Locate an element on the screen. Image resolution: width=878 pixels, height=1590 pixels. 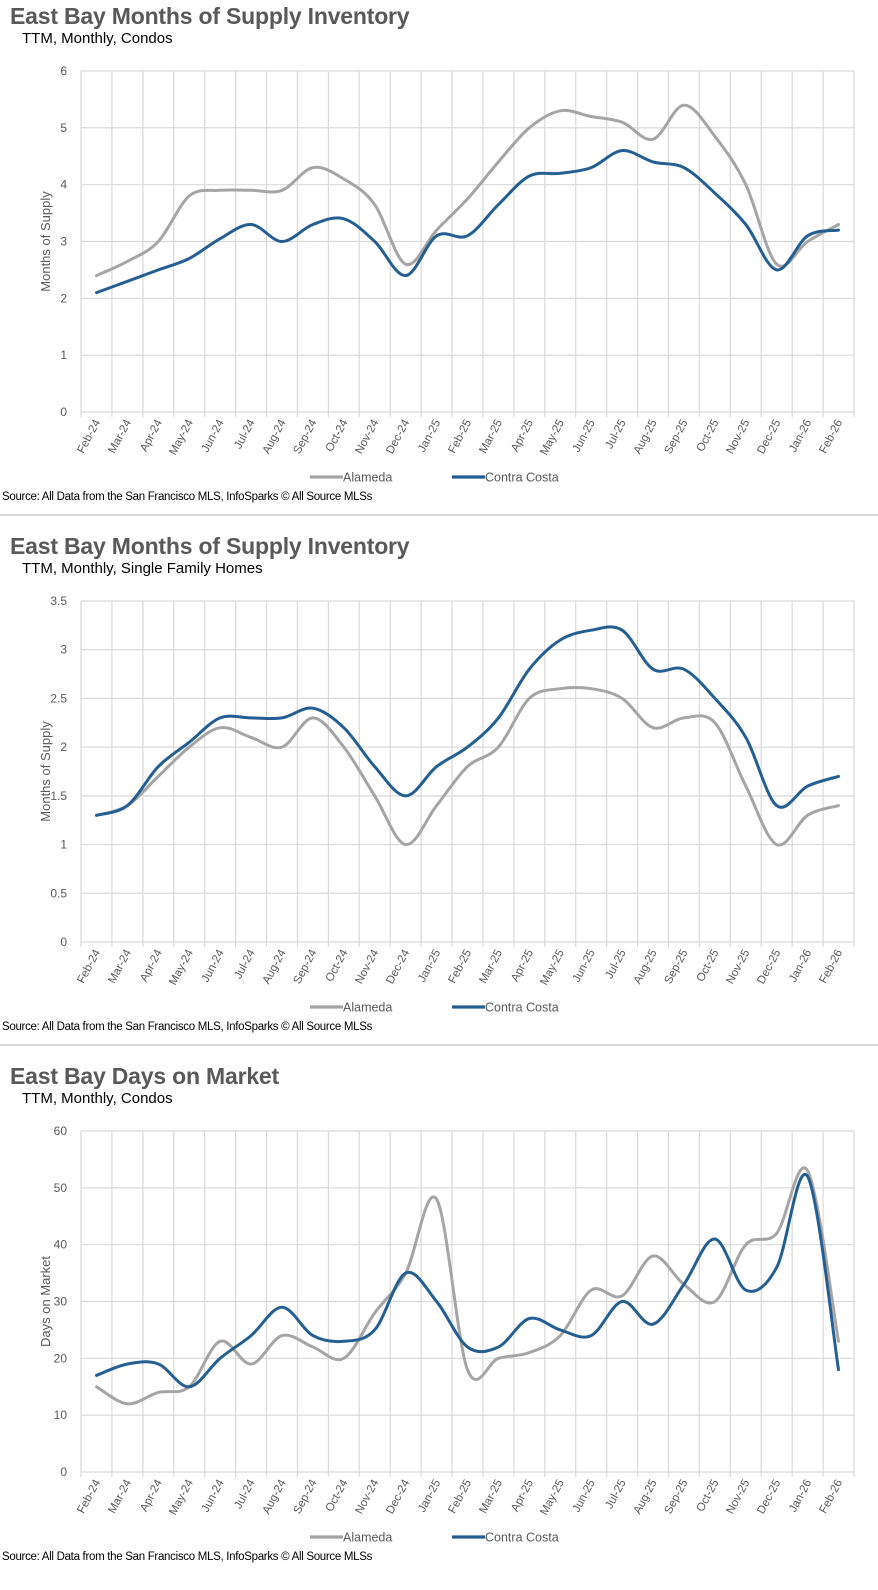
y-tick-label: 20 is located at coordinates (61, 1358).